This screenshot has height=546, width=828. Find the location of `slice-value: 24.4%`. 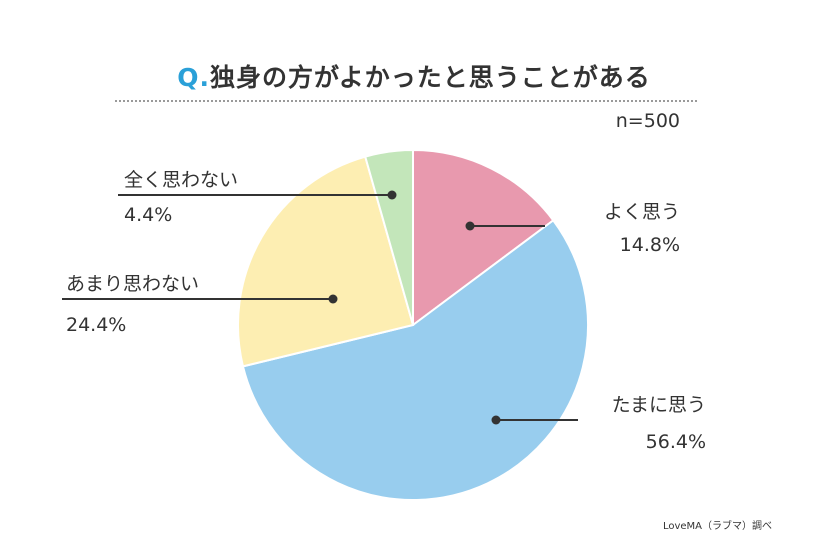

slice-value: 24.4% is located at coordinates (96, 325).